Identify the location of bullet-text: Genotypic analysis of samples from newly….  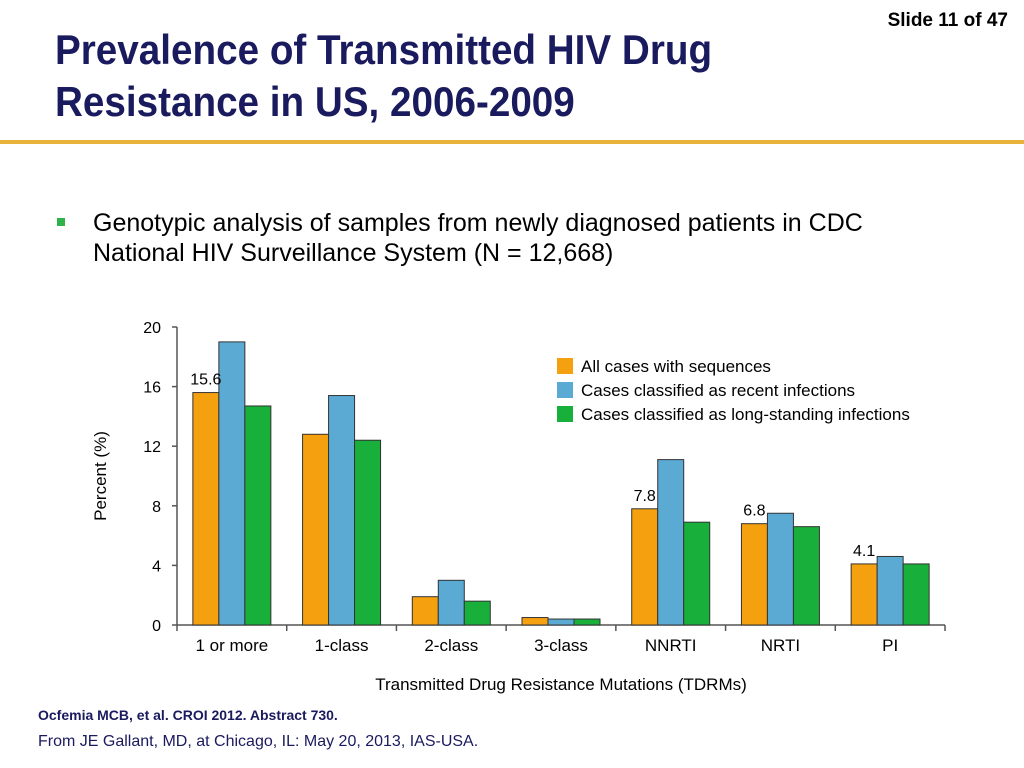
(478, 238).